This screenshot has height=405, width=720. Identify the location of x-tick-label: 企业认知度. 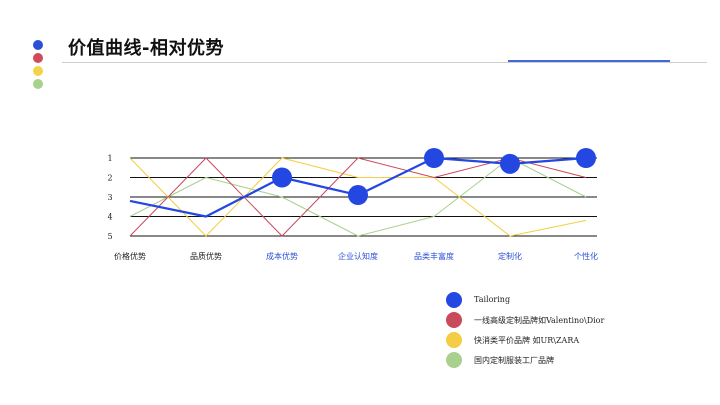
(358, 256).